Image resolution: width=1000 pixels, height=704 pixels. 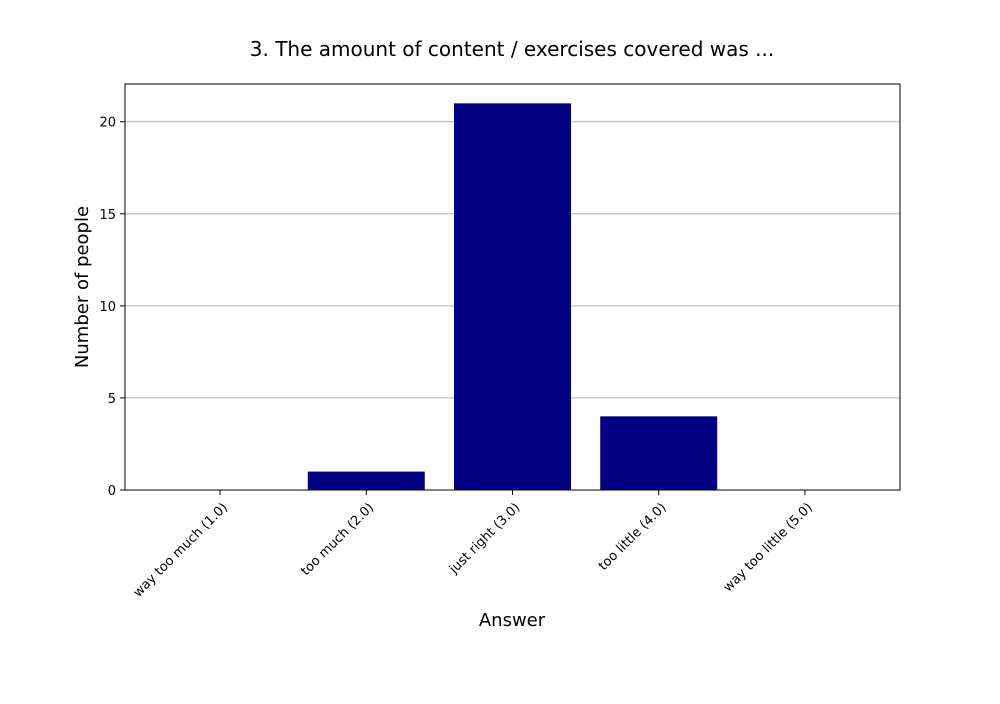 What do you see at coordinates (107, 123) in the screenshot?
I see `y-tick-label: 20` at bounding box center [107, 123].